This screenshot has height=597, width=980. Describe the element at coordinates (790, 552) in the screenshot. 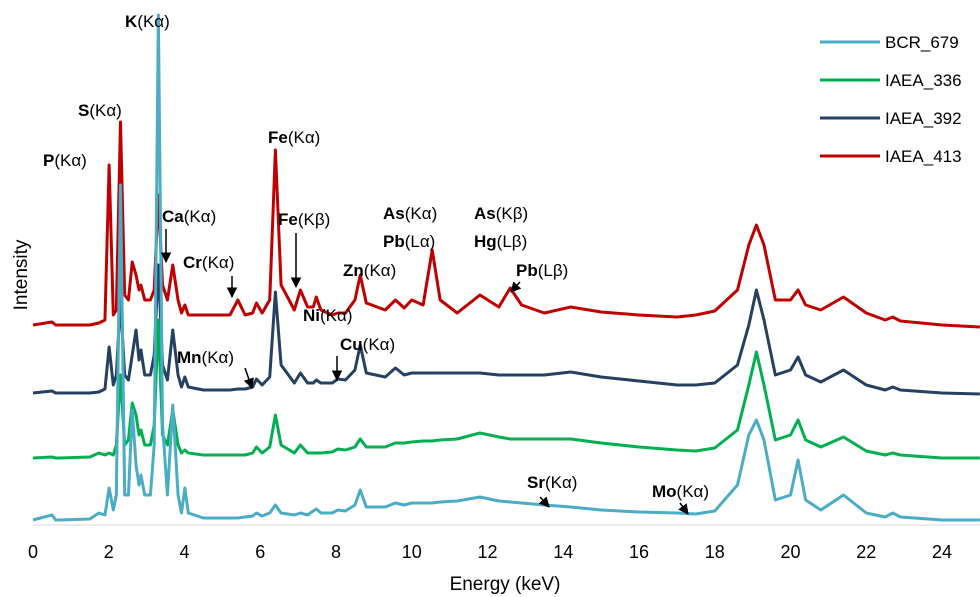

I see `x-tick-label: 20` at that location.